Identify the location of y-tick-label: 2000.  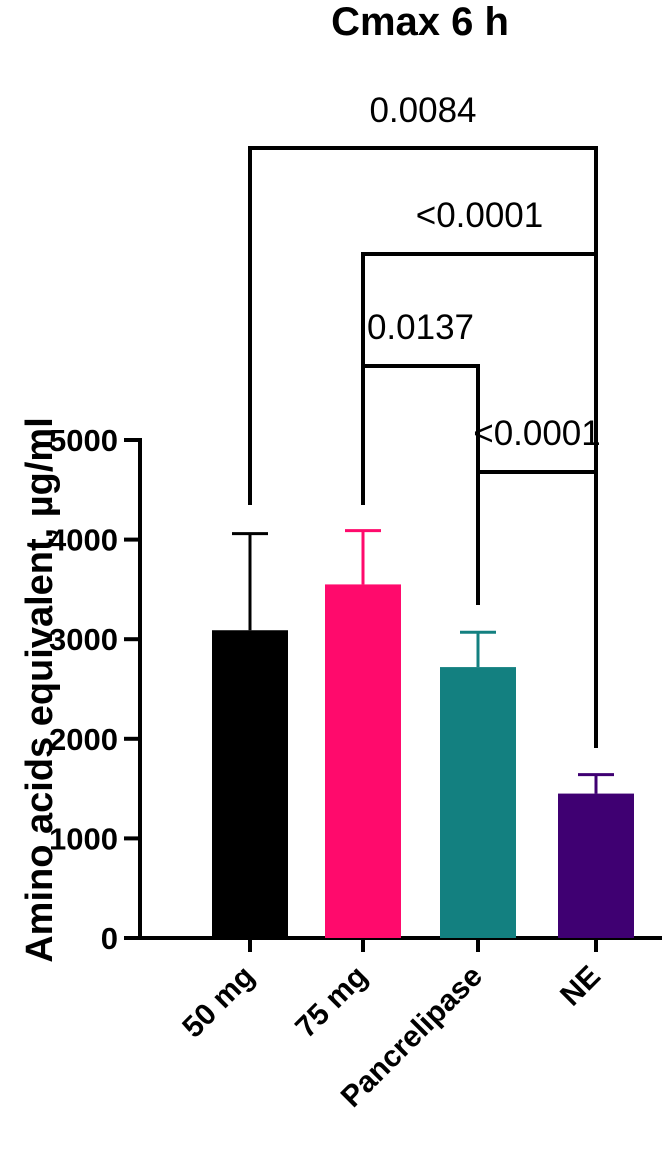
(83, 739).